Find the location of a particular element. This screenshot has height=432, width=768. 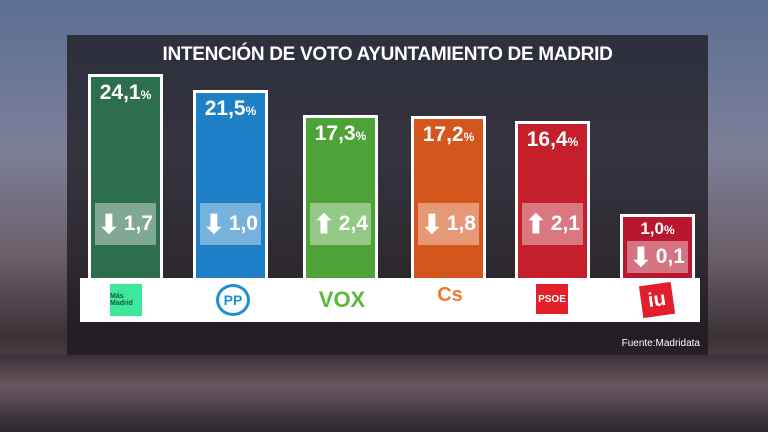

logo-text: VOX is located at coordinates (342, 299).